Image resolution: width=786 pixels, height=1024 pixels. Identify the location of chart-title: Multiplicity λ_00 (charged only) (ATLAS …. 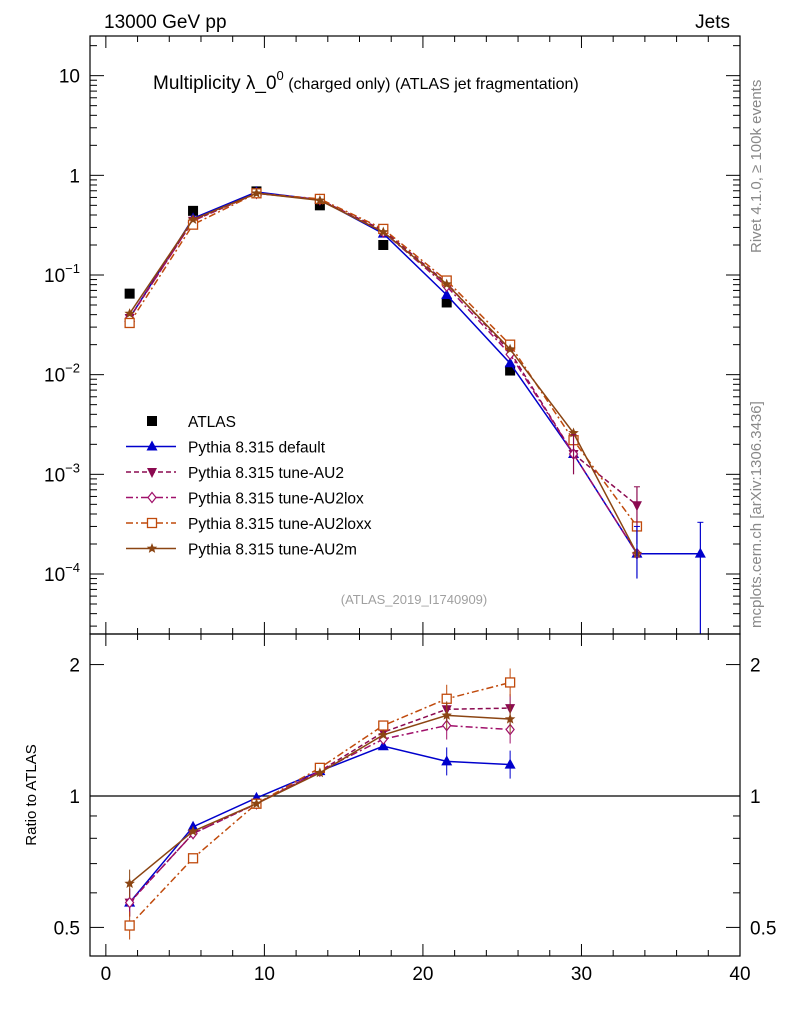
(366, 81).